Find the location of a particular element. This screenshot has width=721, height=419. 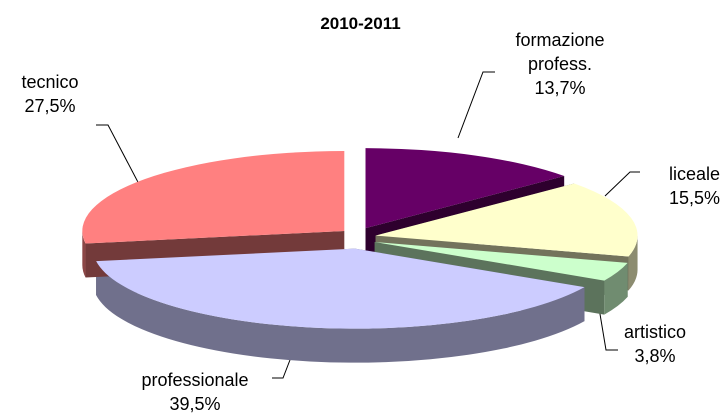

value-label: 13,7% is located at coordinates (560, 88).